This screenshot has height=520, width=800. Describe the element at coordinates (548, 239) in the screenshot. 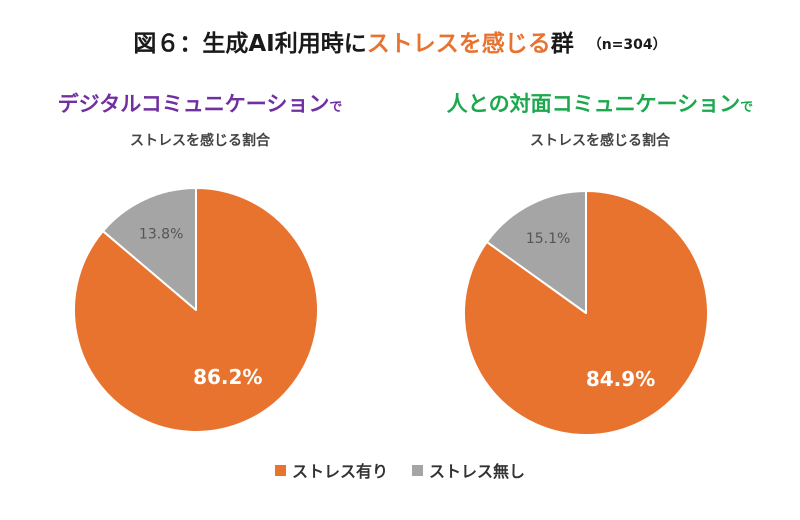

I see `right-pie-label-stress-no: 15.1%` at that location.